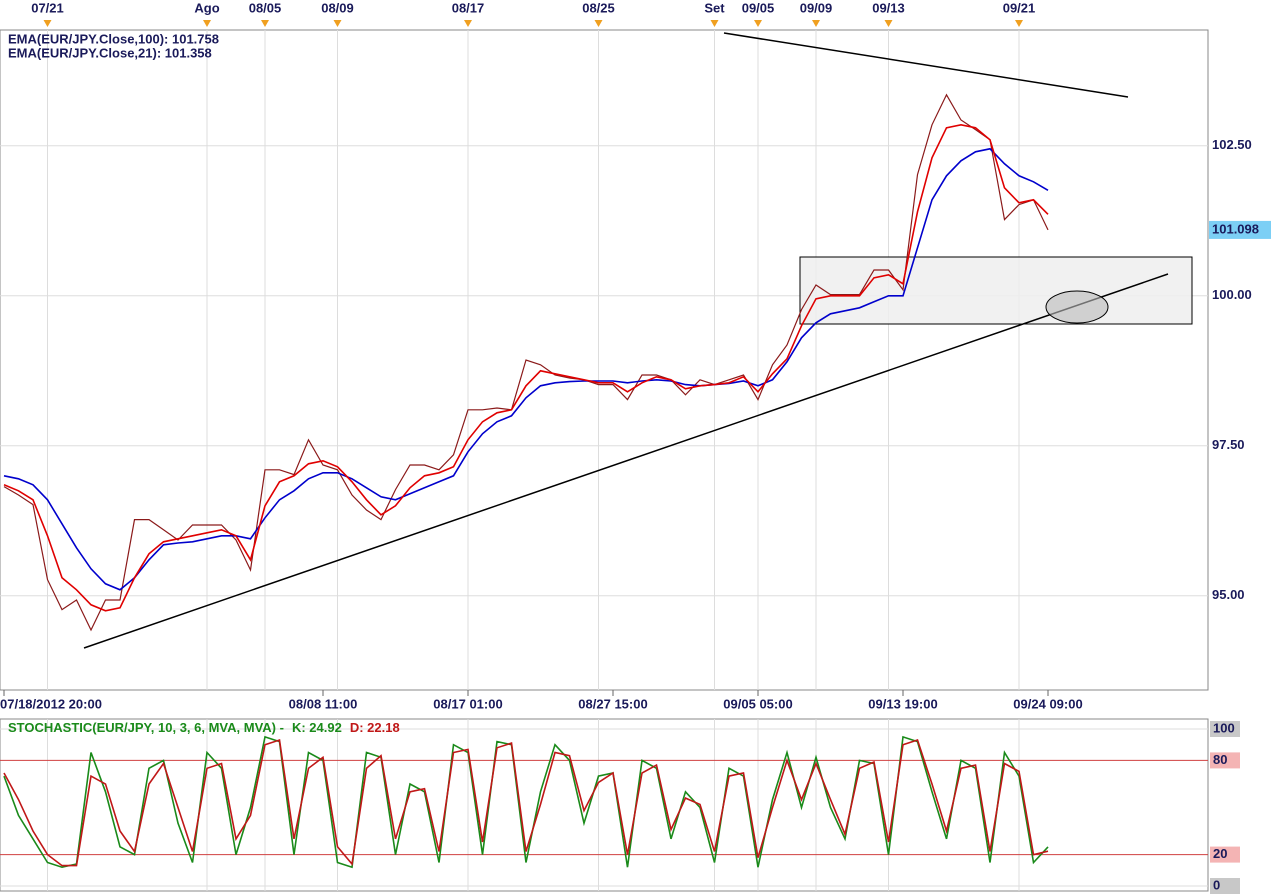 This screenshot has width=1274, height=894. Describe the element at coordinates (1077, 307) in the screenshot. I see `highlight-ellipse` at that location.